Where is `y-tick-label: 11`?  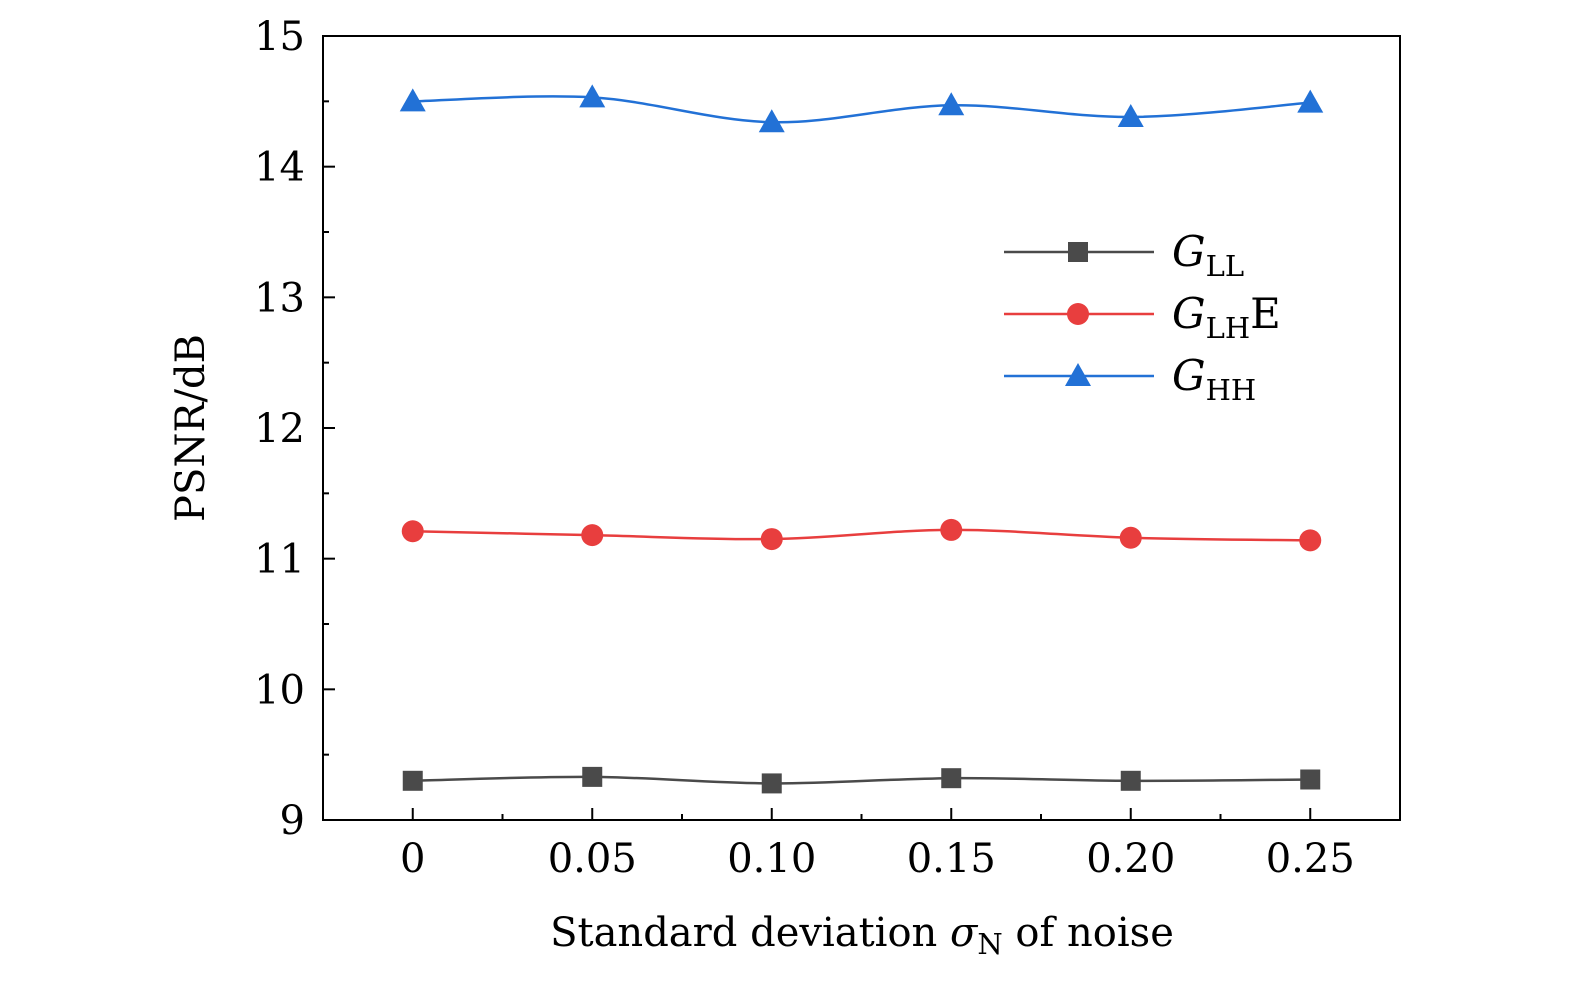 y-tick-label: 11 is located at coordinates (279, 560).